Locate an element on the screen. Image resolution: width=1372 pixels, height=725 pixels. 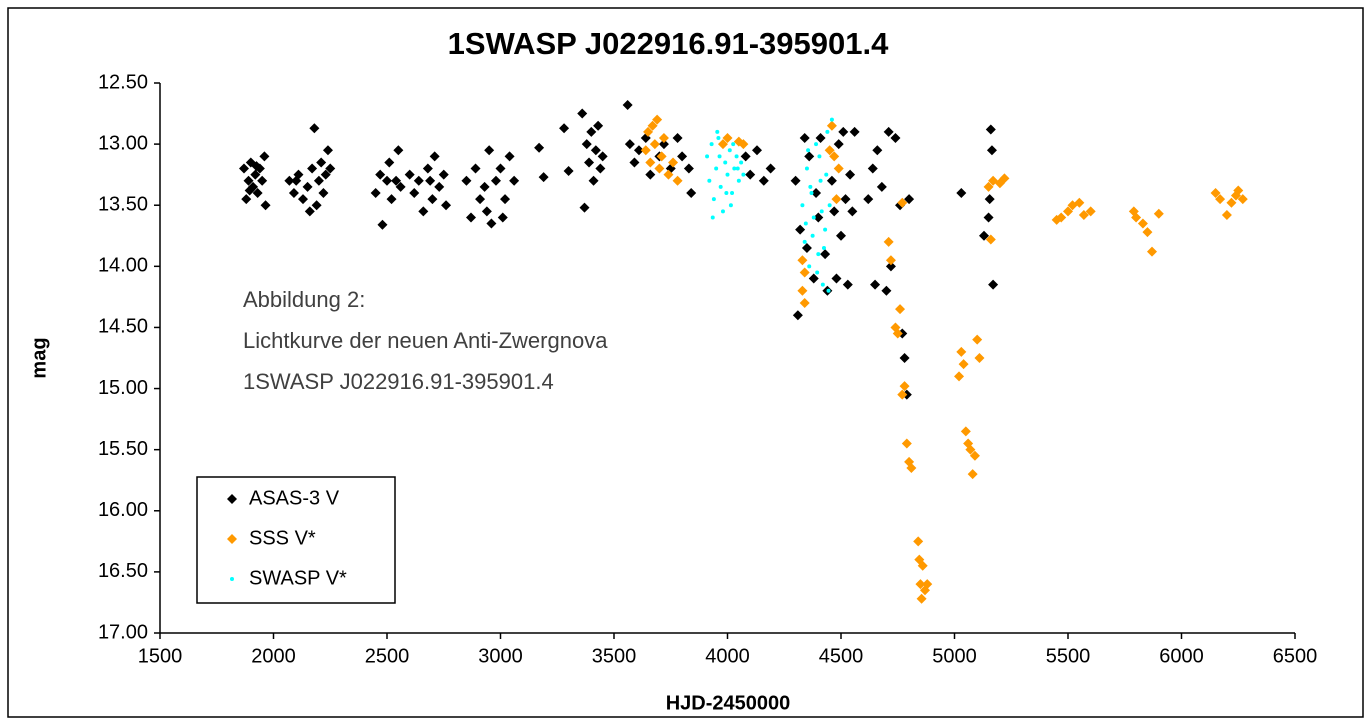
y-tick-label: 17.00 is located at coordinates (123, 632).